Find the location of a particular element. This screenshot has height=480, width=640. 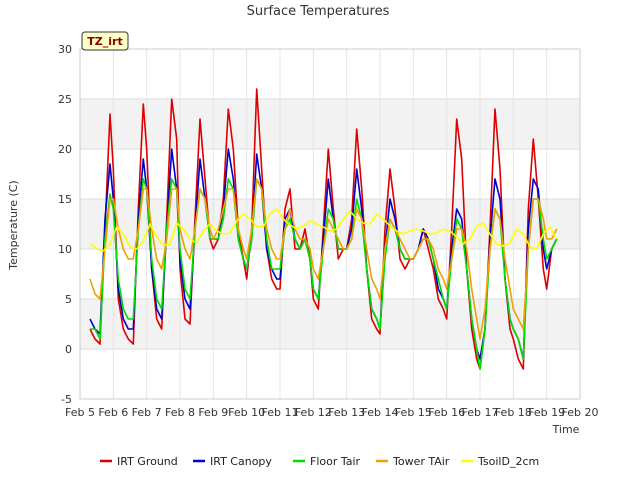

legend-label: TsoilD_2cm is located at coordinates (508, 461).